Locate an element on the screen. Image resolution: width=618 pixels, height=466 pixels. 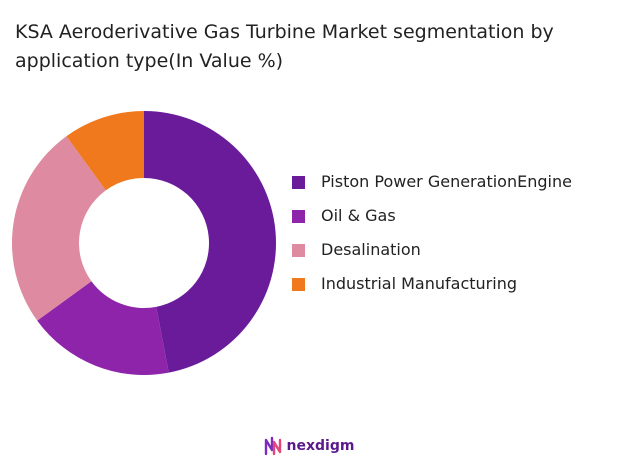
nexdigm-logo-icon is located at coordinates (272, 446).